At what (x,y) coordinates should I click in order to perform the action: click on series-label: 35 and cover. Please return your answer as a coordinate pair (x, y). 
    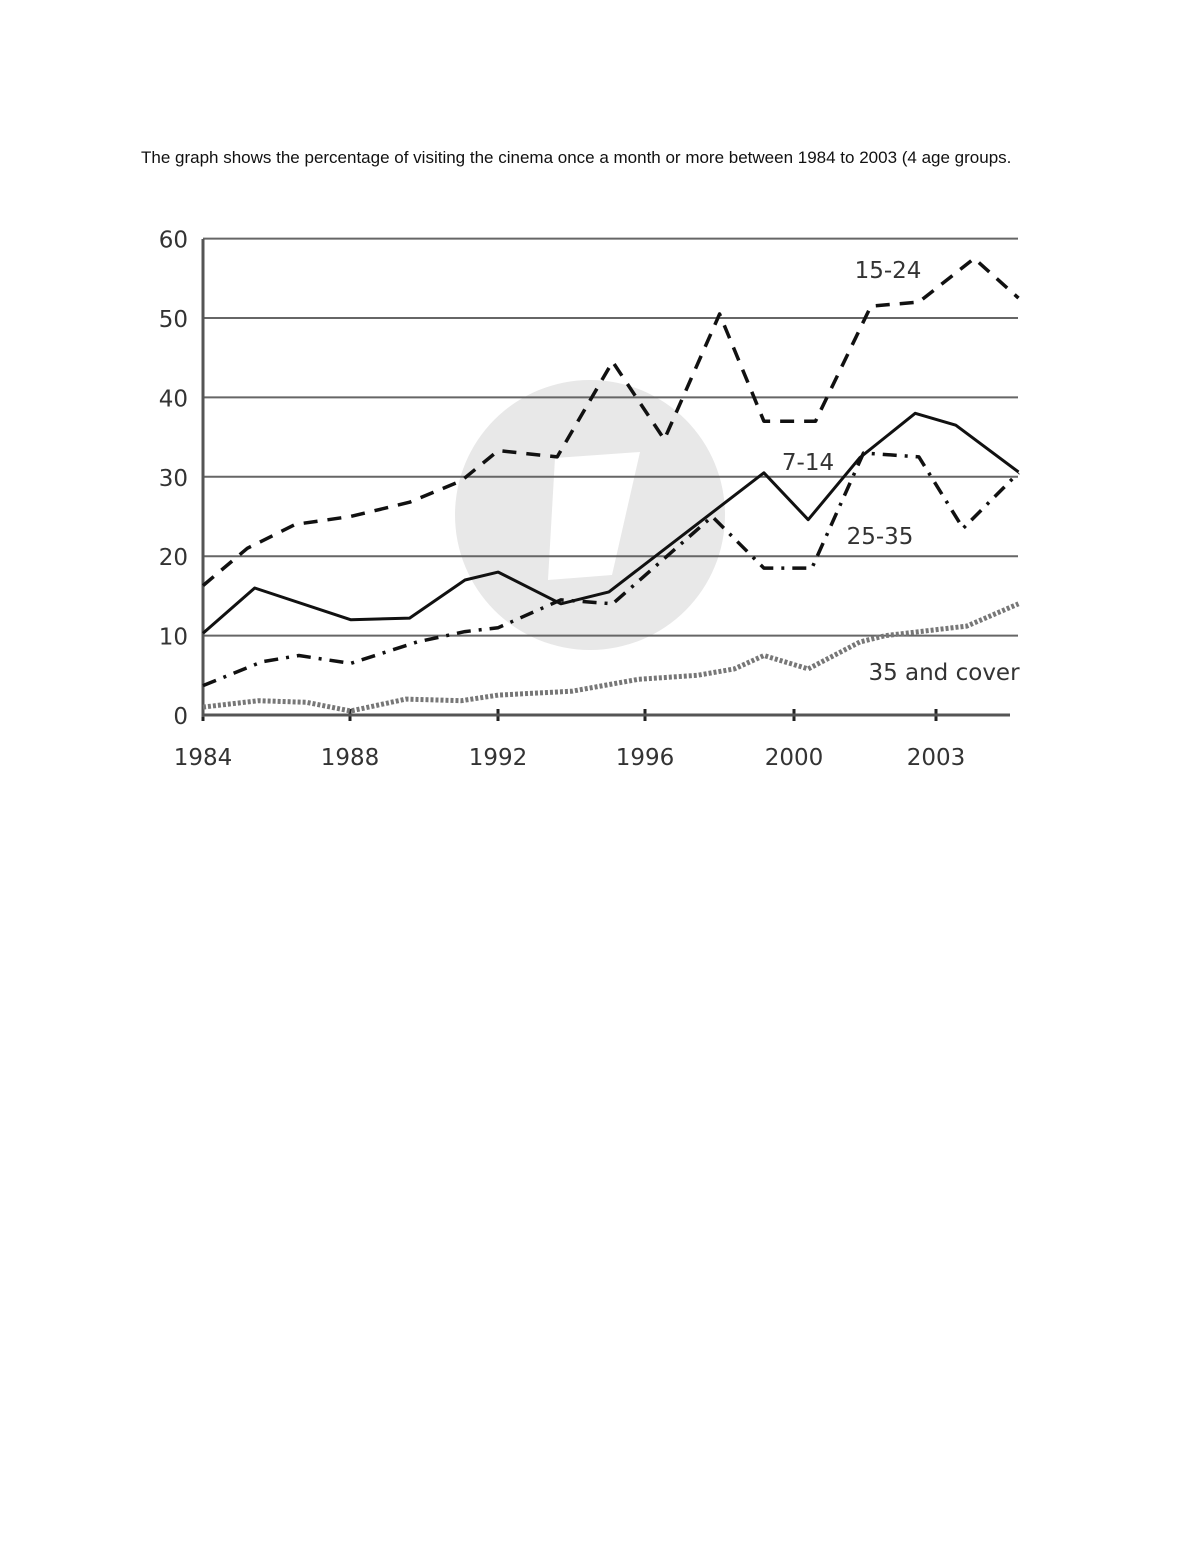
    Looking at the image, I should click on (944, 673).